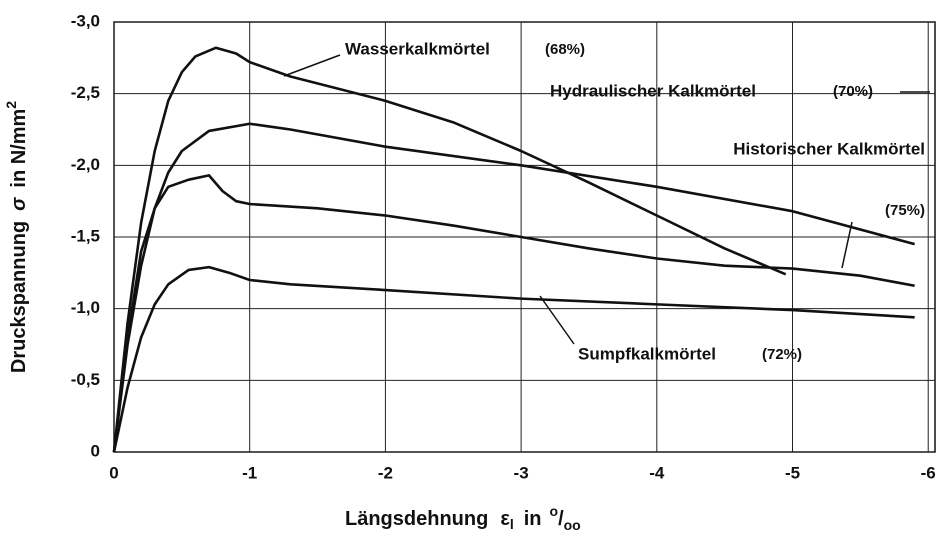 This screenshot has width=947, height=539. What do you see at coordinates (19, 148) in the screenshot?
I see `y-label-unit: in N/mm` at bounding box center [19, 148].